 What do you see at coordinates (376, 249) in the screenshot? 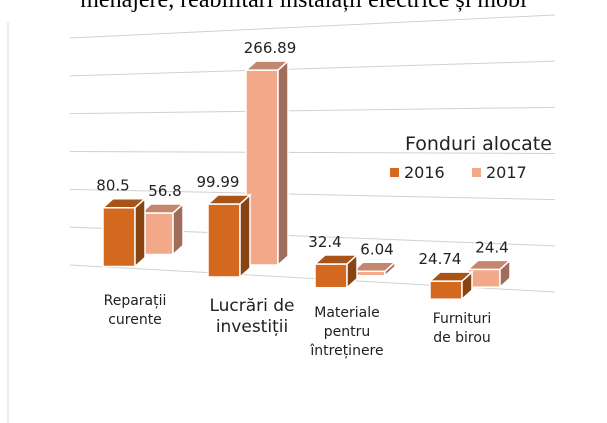
I see `data-label: 6.04` at bounding box center [376, 249].